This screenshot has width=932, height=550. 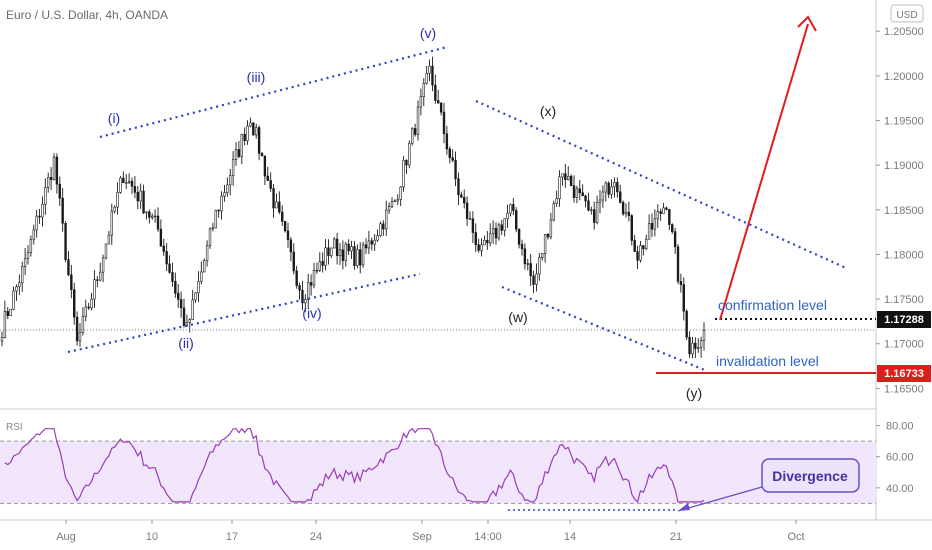 I want to click on confirmation-badge-bg, so click(x=904, y=319).